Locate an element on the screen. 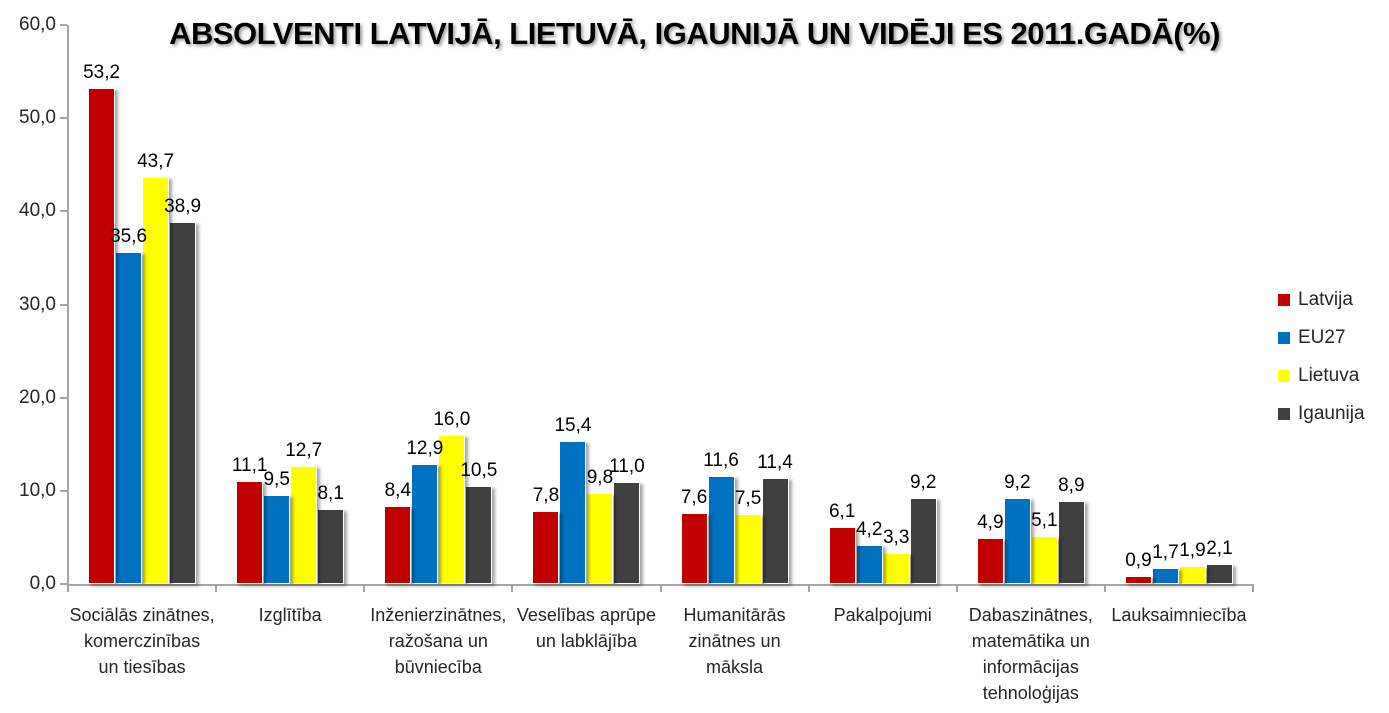  bar-latvija-cat2 is located at coordinates (250, 532).